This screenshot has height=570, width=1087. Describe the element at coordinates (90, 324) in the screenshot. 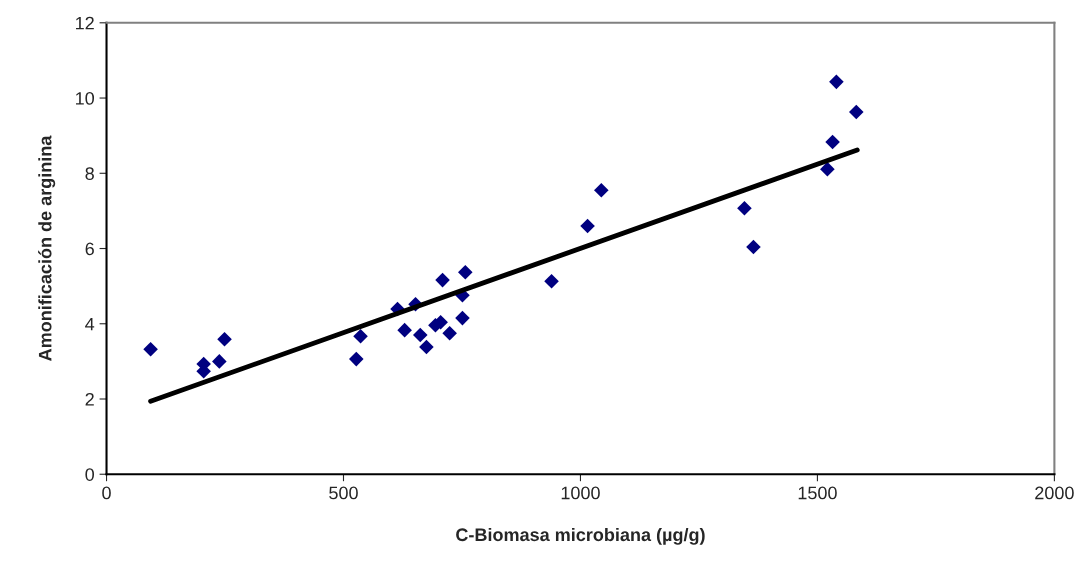

I see `y-tick-label: 4` at that location.